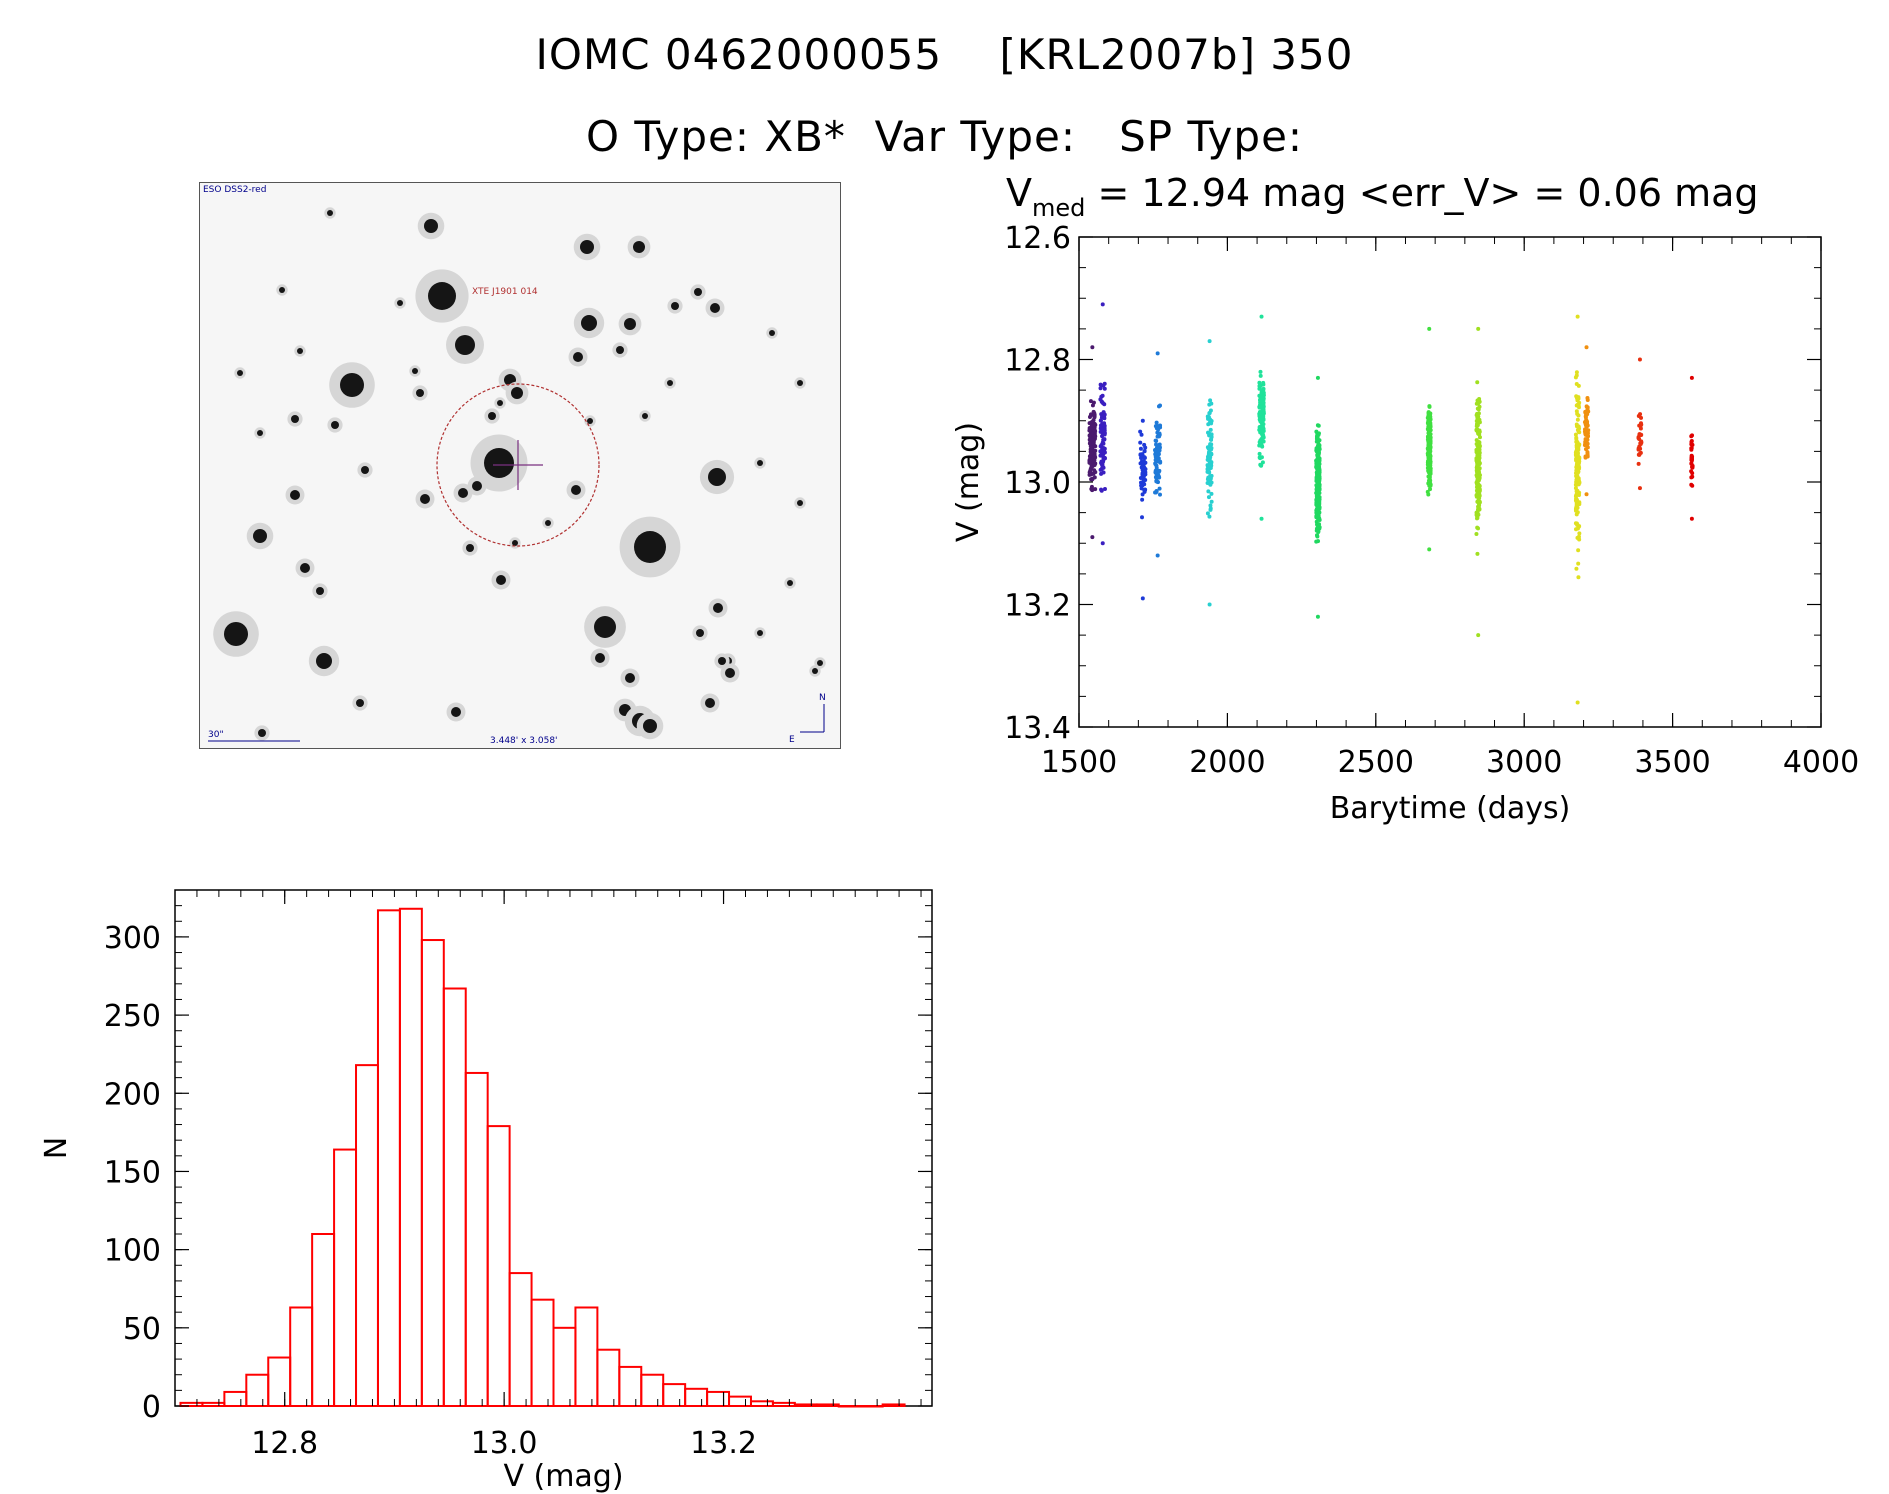 This screenshot has height=1494, width=1889. What do you see at coordinates (1037, 238) in the screenshot?
I see `lc-ytick-label: 12.6` at bounding box center [1037, 238].